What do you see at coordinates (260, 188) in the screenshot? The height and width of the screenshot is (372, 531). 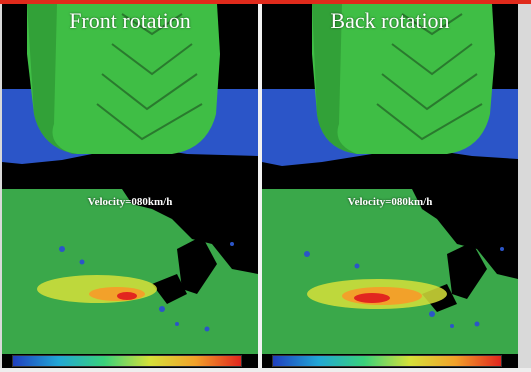 I see `panel-divider` at bounding box center [260, 188].